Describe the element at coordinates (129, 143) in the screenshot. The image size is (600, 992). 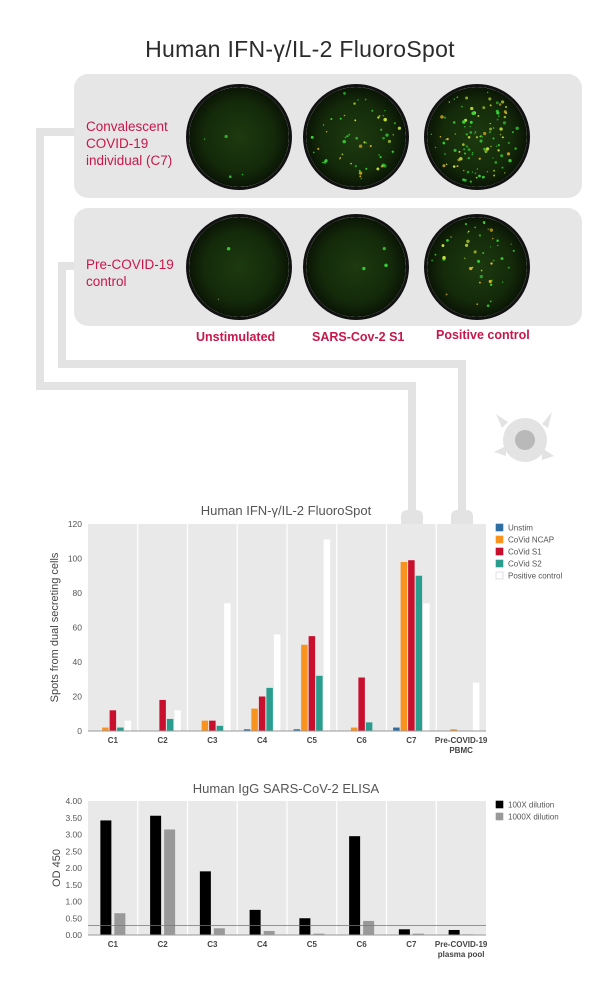
I see `label-convalescent: Convalescent COVID-19 individual (C7)` at that location.